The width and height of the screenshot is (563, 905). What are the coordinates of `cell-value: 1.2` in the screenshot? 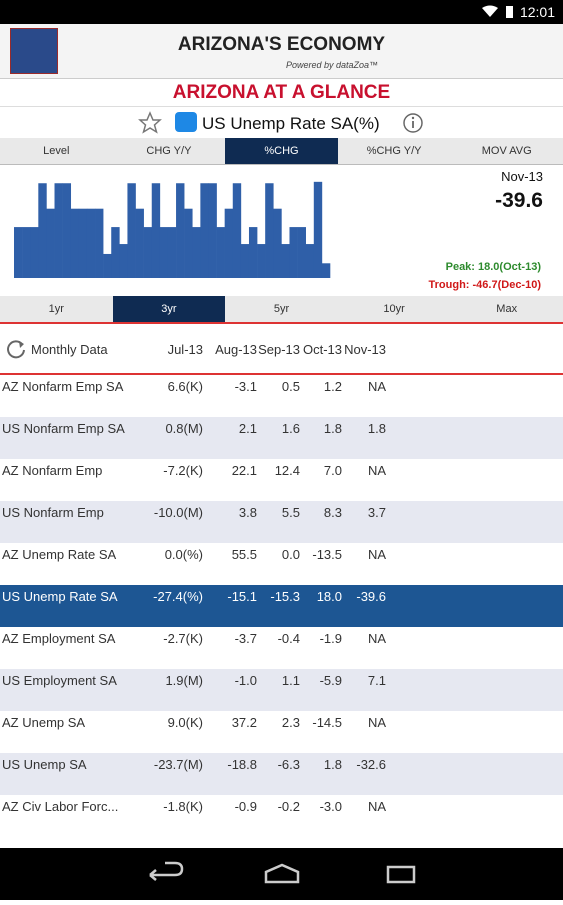 It's located at (332, 386).